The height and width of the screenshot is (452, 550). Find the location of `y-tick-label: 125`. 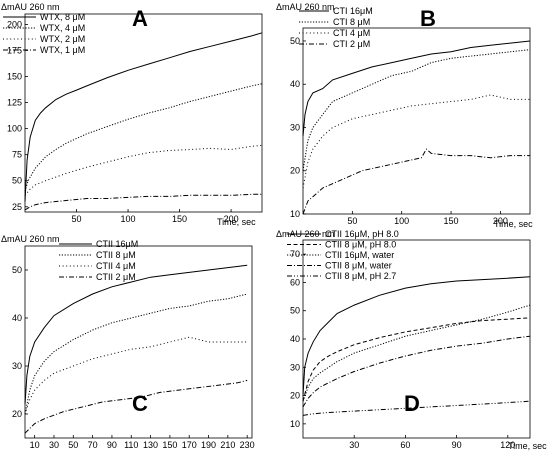

y-tick-label: 125 is located at coordinates (14, 103).